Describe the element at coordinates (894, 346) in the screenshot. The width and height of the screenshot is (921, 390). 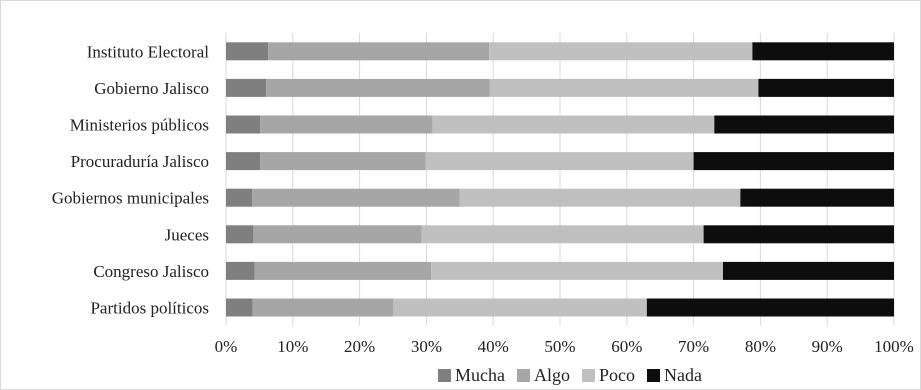
I see `x-tick-label: 100%` at that location.